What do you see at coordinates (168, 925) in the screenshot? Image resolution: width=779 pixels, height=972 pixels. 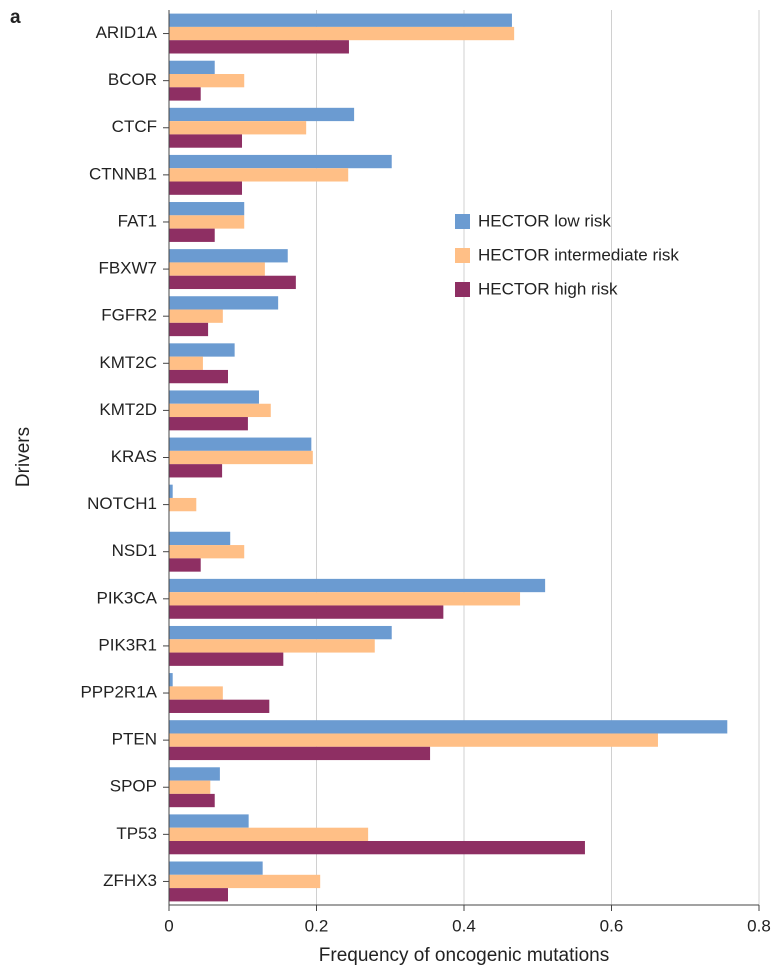 I see `x-tick-label: 0` at bounding box center [168, 925].